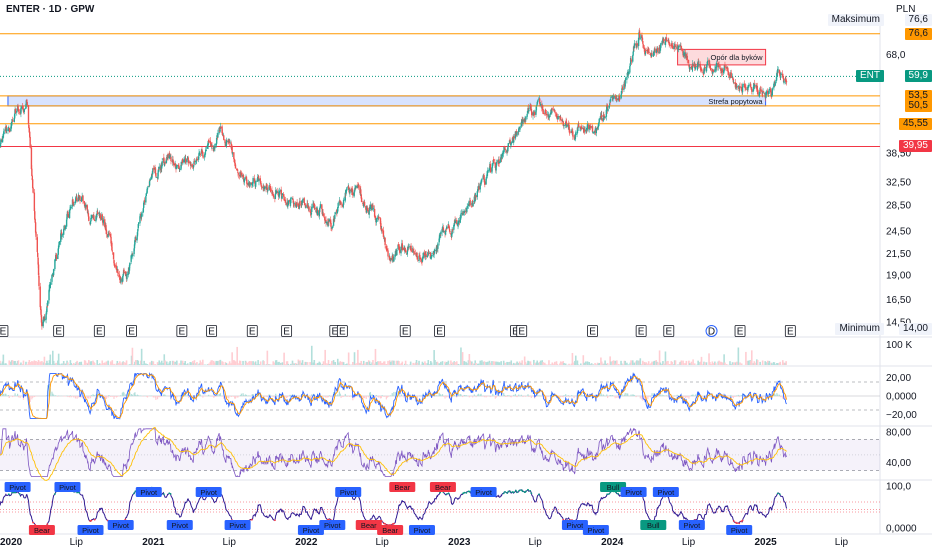  What do you see at coordinates (230, 542) in the screenshot?
I see `x-tick-3: Lip` at bounding box center [230, 542].